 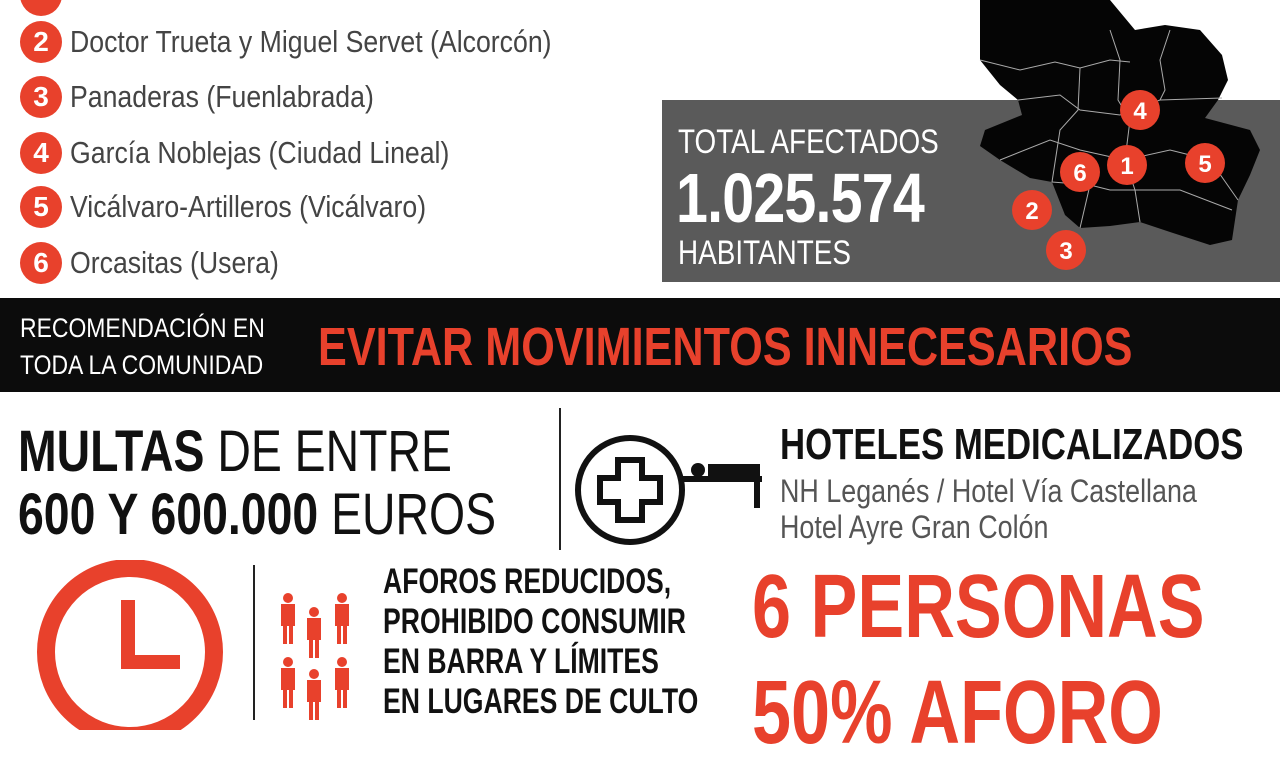 I want to click on zone-number-badge: 4, so click(x=41, y=153).